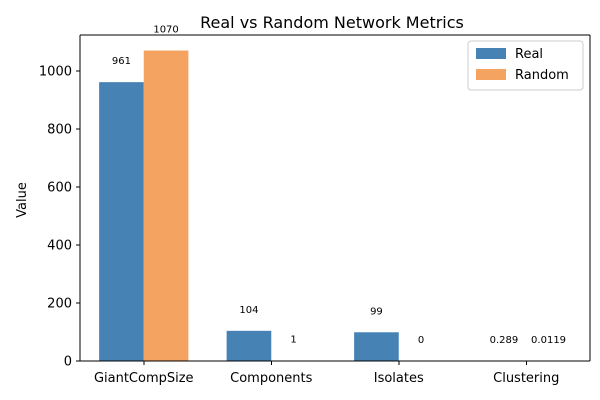 The width and height of the screenshot is (600, 400). Describe the element at coordinates (22, 200) in the screenshot. I see `y-axis-label: Value` at that location.